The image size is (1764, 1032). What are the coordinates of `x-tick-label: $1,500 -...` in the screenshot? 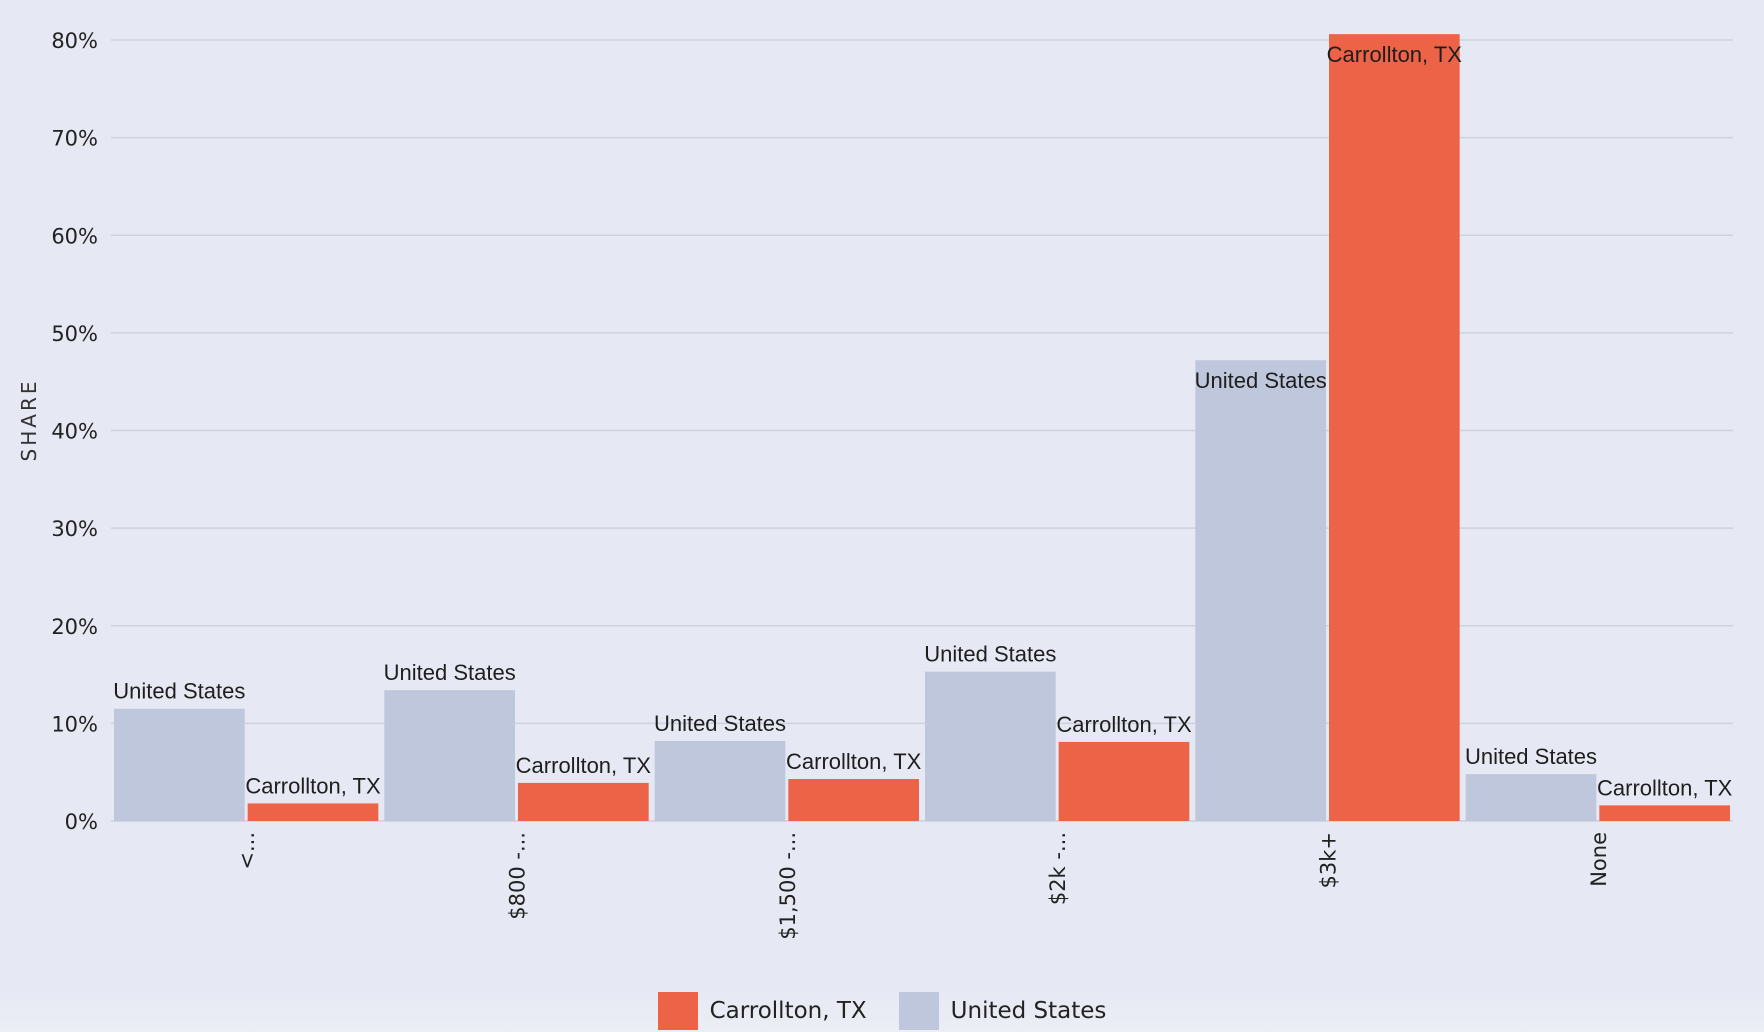 It's located at (788, 886).